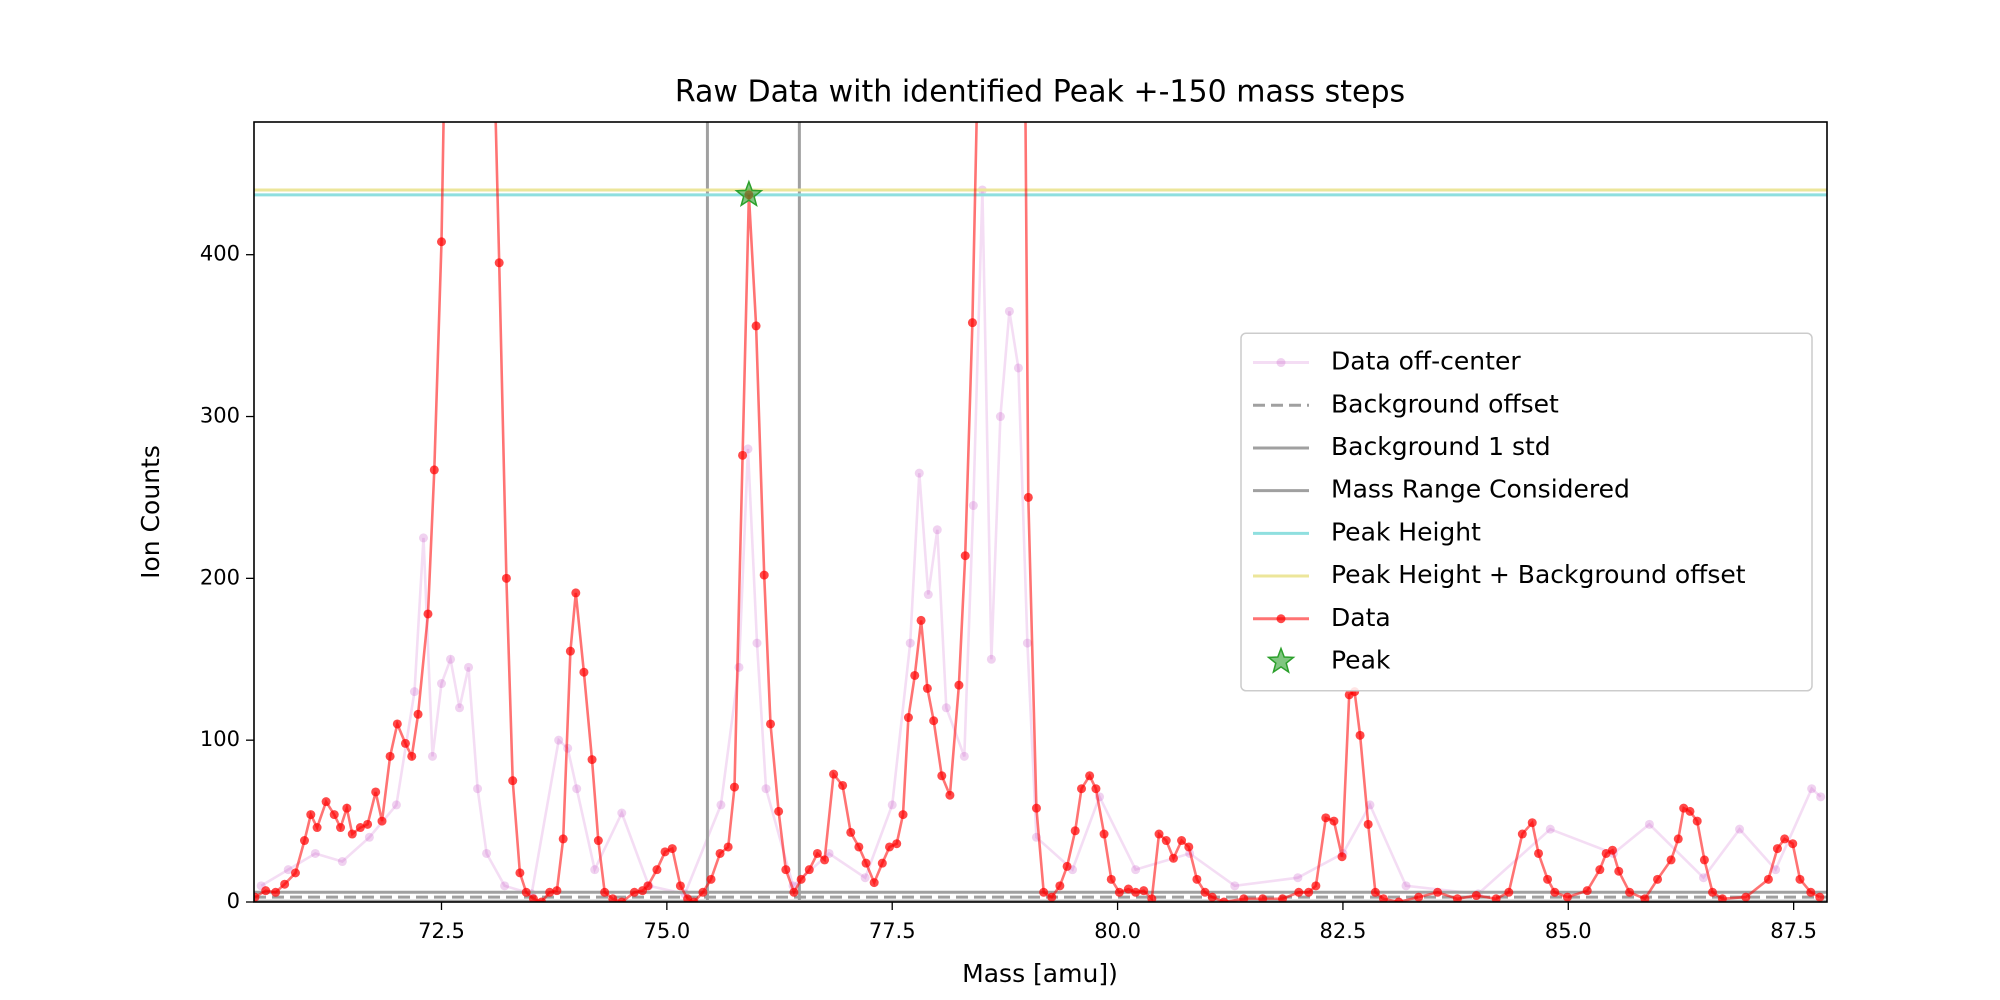 Image resolution: width=2000 pixels, height=1000 pixels. I want to click on legend-label: Peak Height + Background offset, so click(1538, 574).